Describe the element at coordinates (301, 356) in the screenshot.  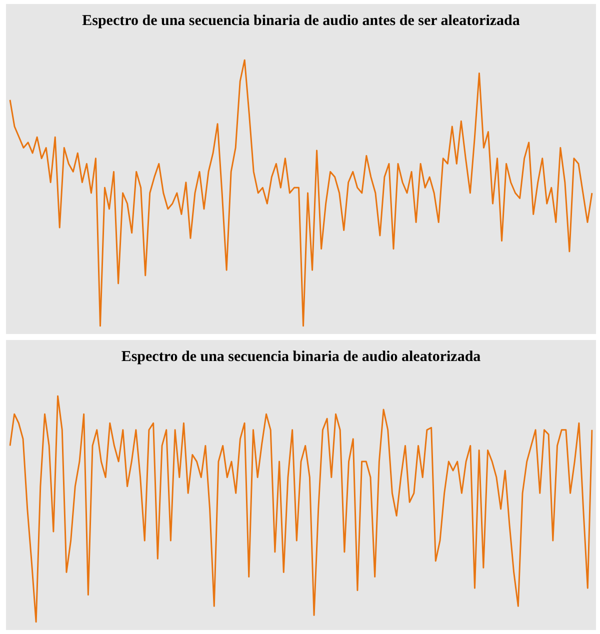
I see `chart-title: Espectro de una secuencia binaria de audio aleatorizada` at that location.